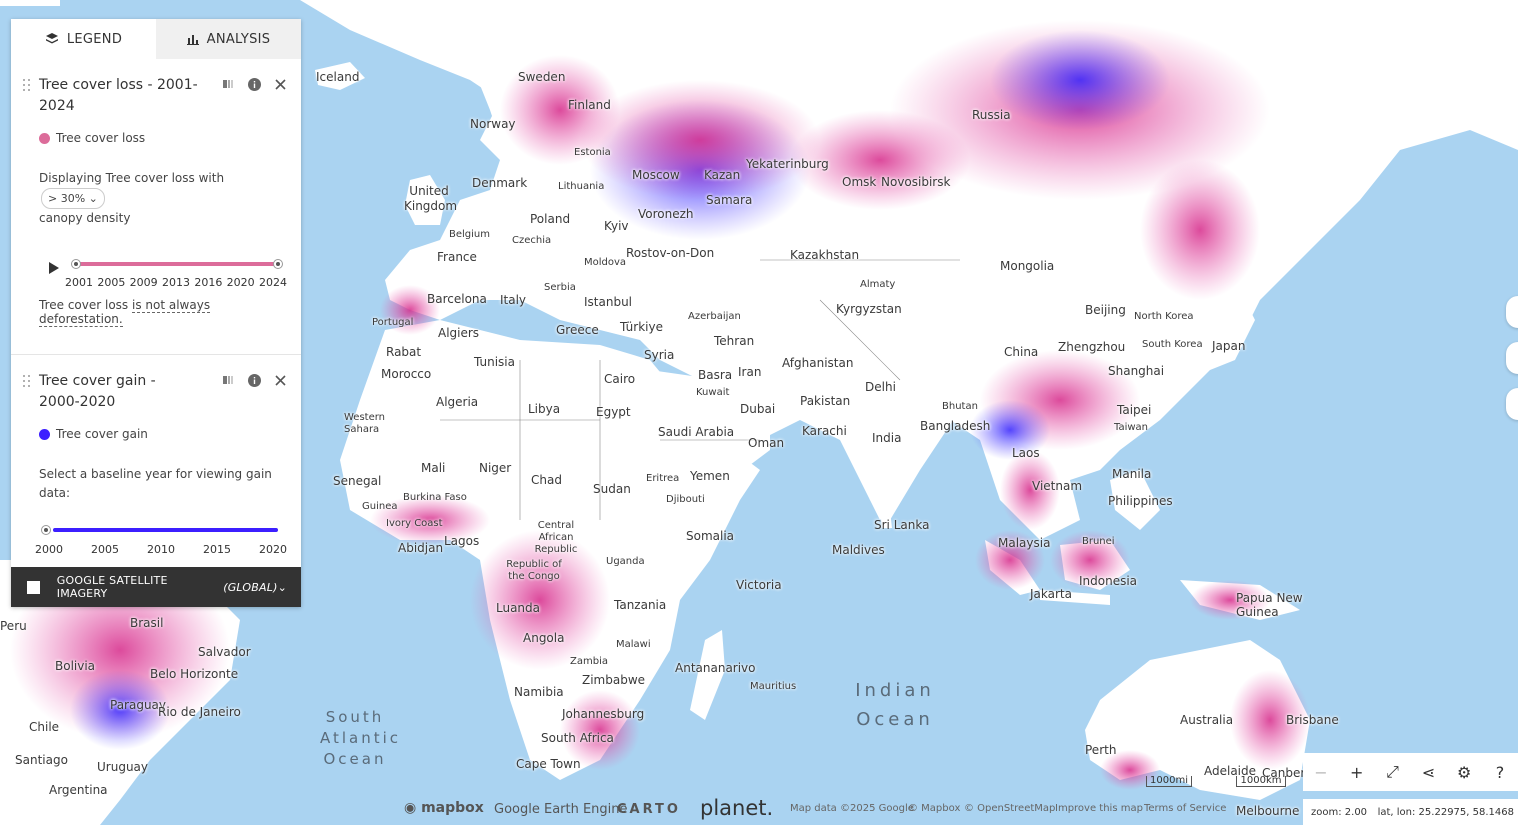 This screenshot has height=825, width=1518. What do you see at coordinates (238, 39) in the screenshot?
I see `tab-label: ANALYSIS` at bounding box center [238, 39].